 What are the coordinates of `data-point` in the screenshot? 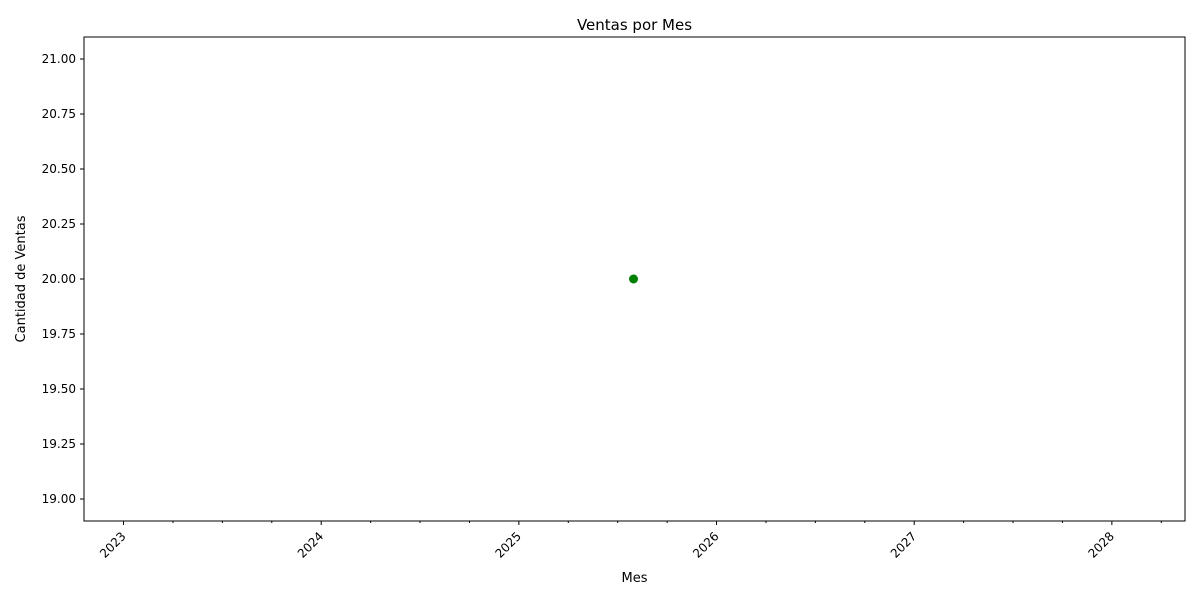 It's located at (634, 279).